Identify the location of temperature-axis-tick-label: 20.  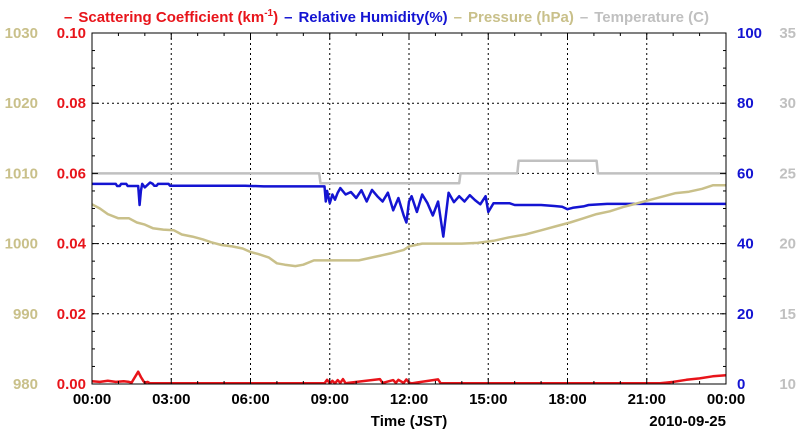
(787, 244).